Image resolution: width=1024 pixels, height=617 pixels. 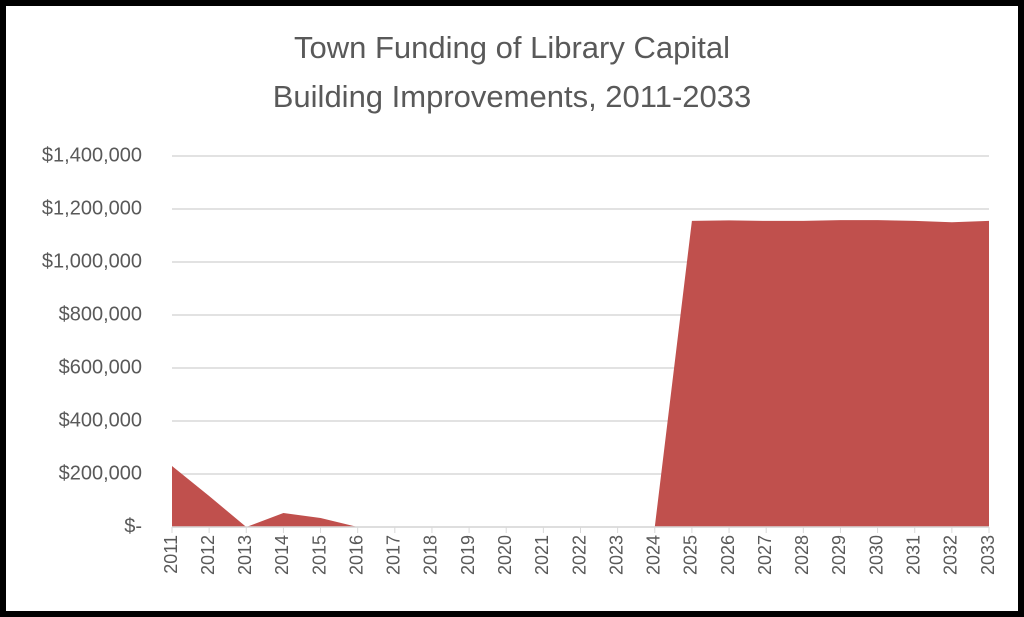 I want to click on x-tick-label: 2025, so click(x=691, y=555).